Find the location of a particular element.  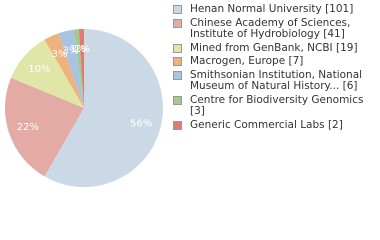

legend-label: Generic Commercial Labs [2] is located at coordinates (266, 124).